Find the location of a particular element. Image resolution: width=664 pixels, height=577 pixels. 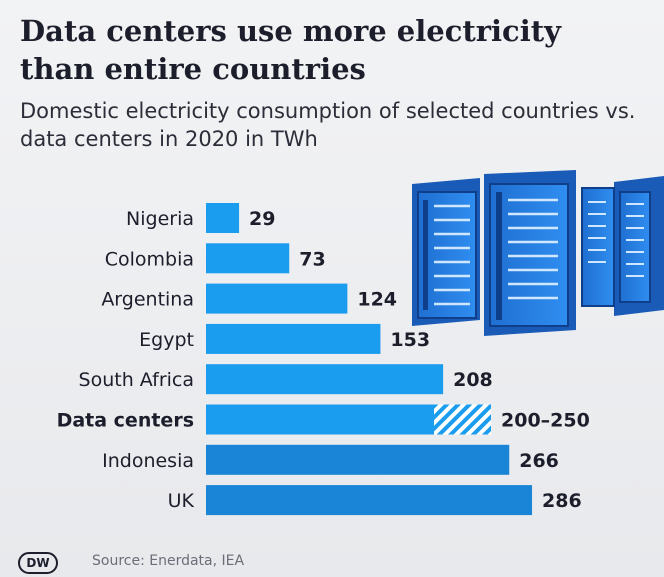

category-label: Egypt is located at coordinates (166, 340).